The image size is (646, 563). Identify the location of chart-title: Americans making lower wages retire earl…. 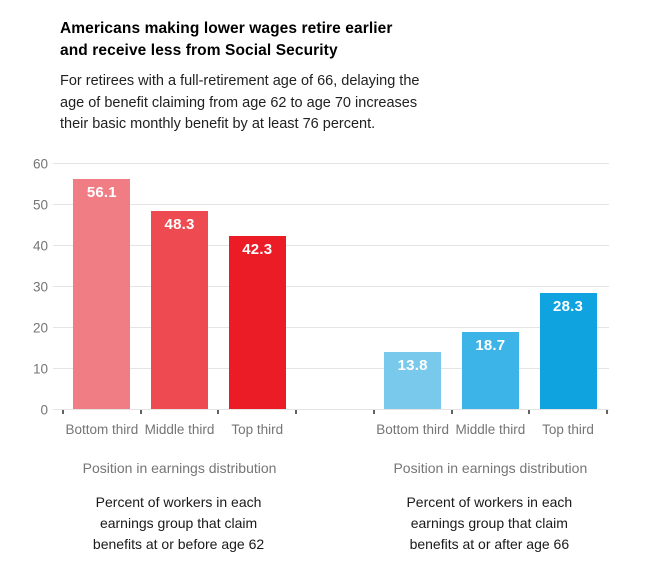
(226, 40).